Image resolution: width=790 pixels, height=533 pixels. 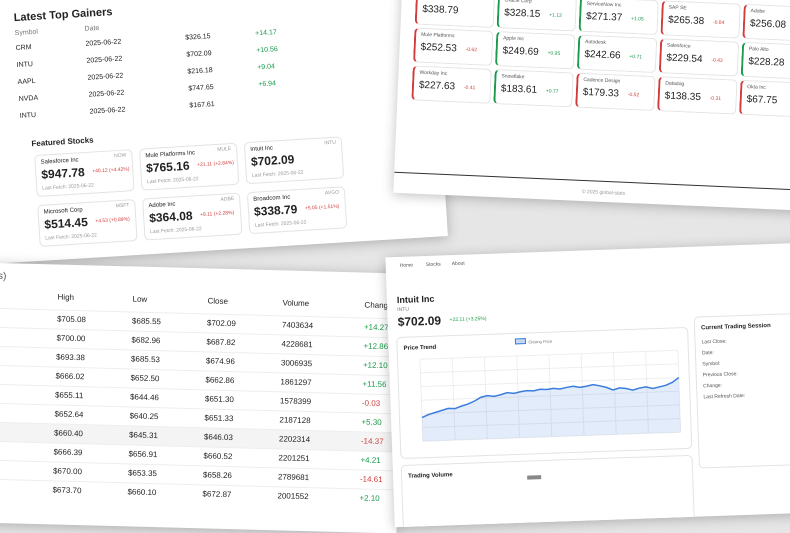 I want to click on table-cell: 2187128, so click(x=295, y=420).